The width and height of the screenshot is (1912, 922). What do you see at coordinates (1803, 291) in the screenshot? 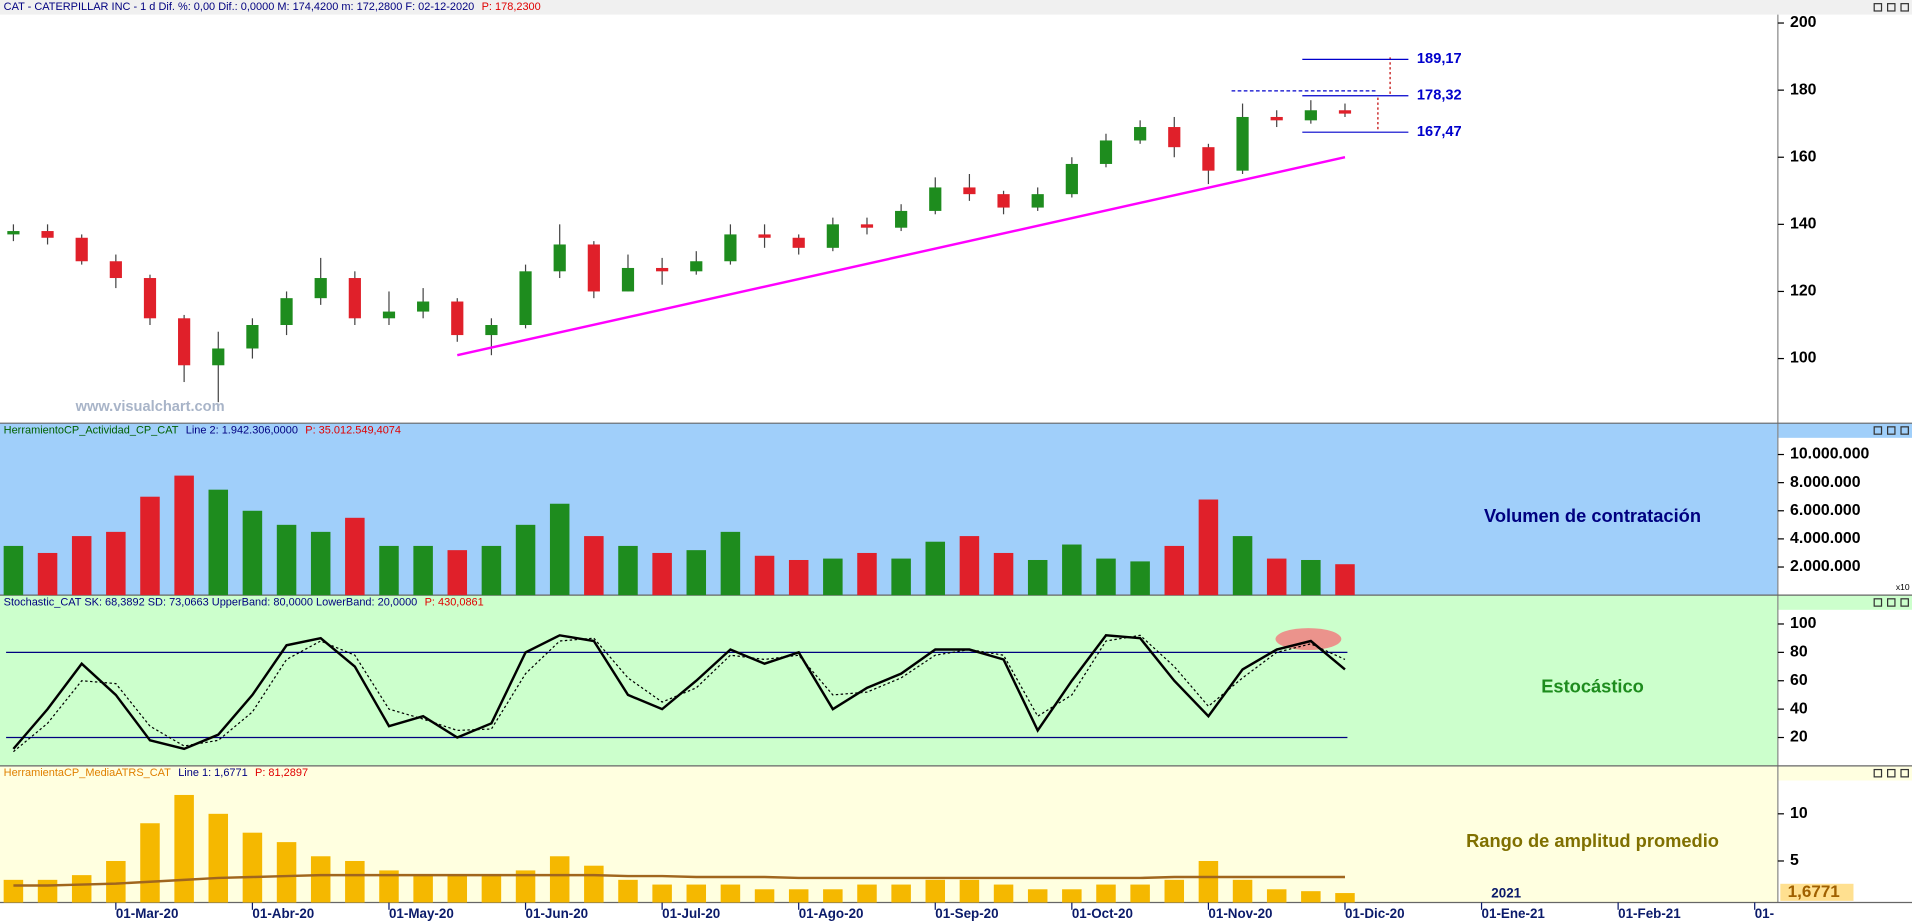
I see `y-tick-label: 120` at bounding box center [1803, 291].